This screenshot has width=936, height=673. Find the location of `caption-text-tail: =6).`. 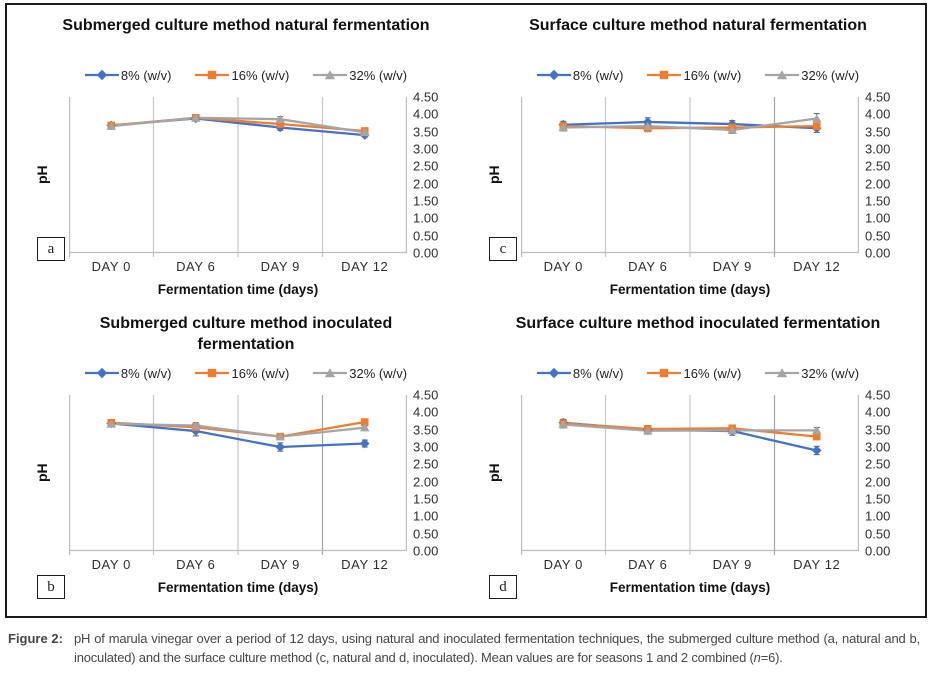

caption-text-tail: =6). is located at coordinates (771, 657).